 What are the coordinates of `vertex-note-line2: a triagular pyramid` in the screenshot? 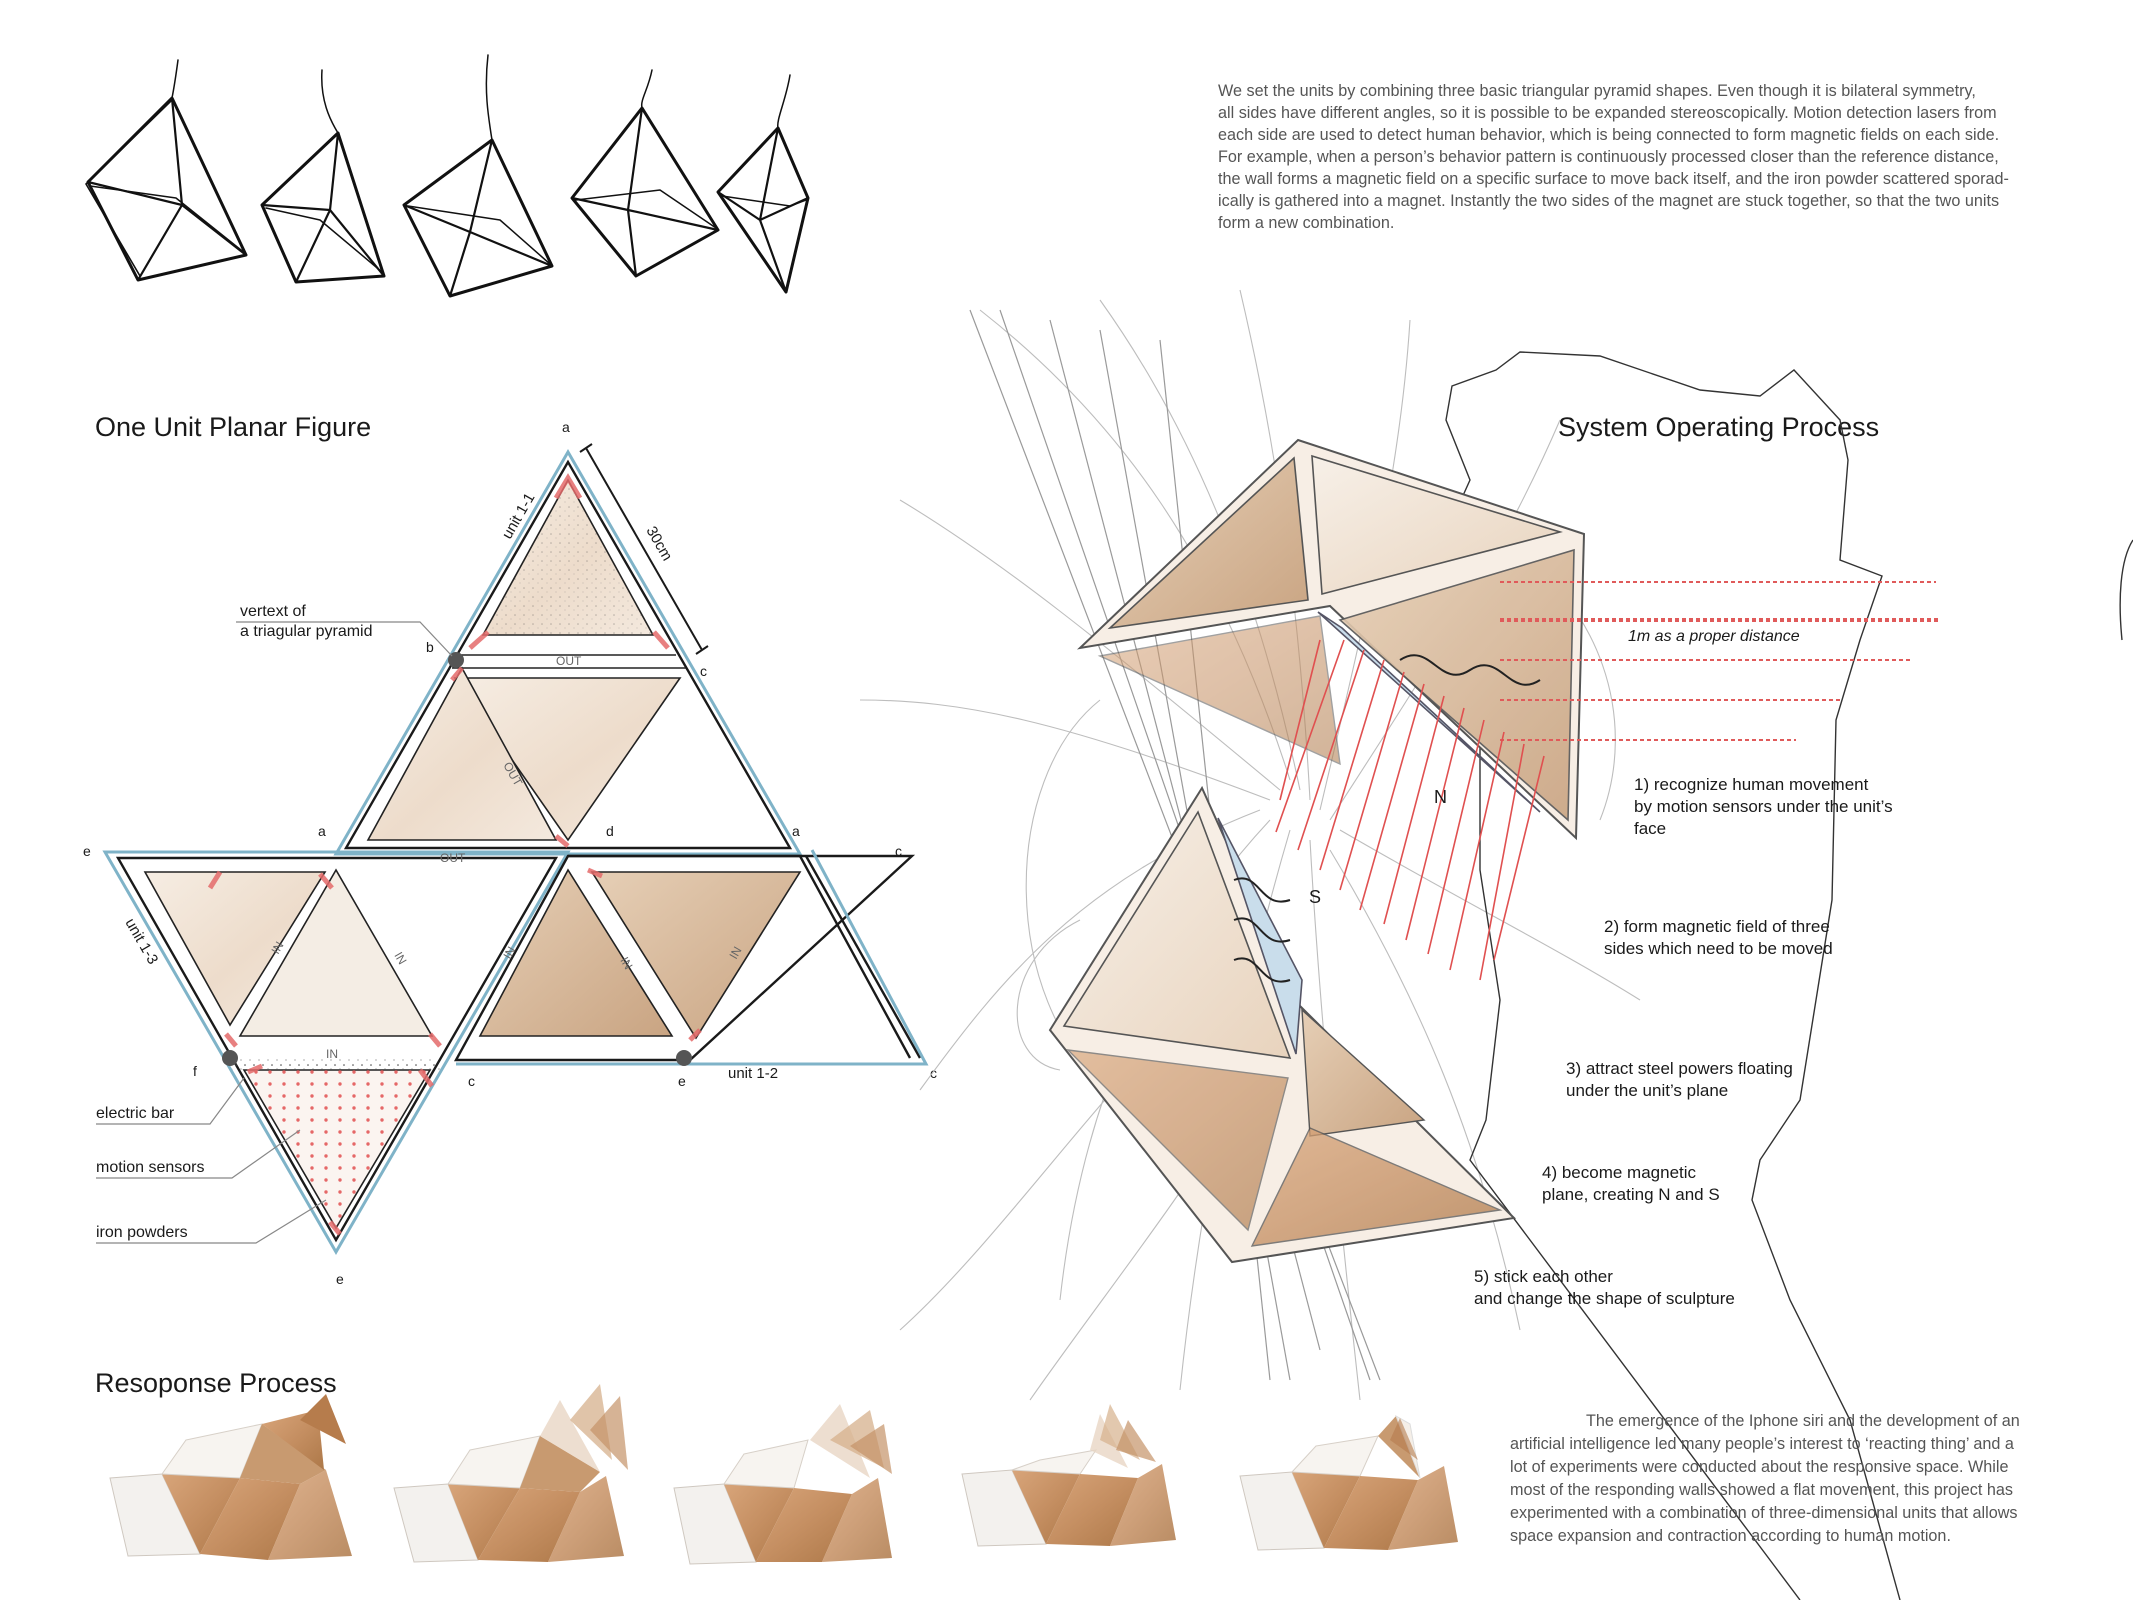 It's located at (306, 631).